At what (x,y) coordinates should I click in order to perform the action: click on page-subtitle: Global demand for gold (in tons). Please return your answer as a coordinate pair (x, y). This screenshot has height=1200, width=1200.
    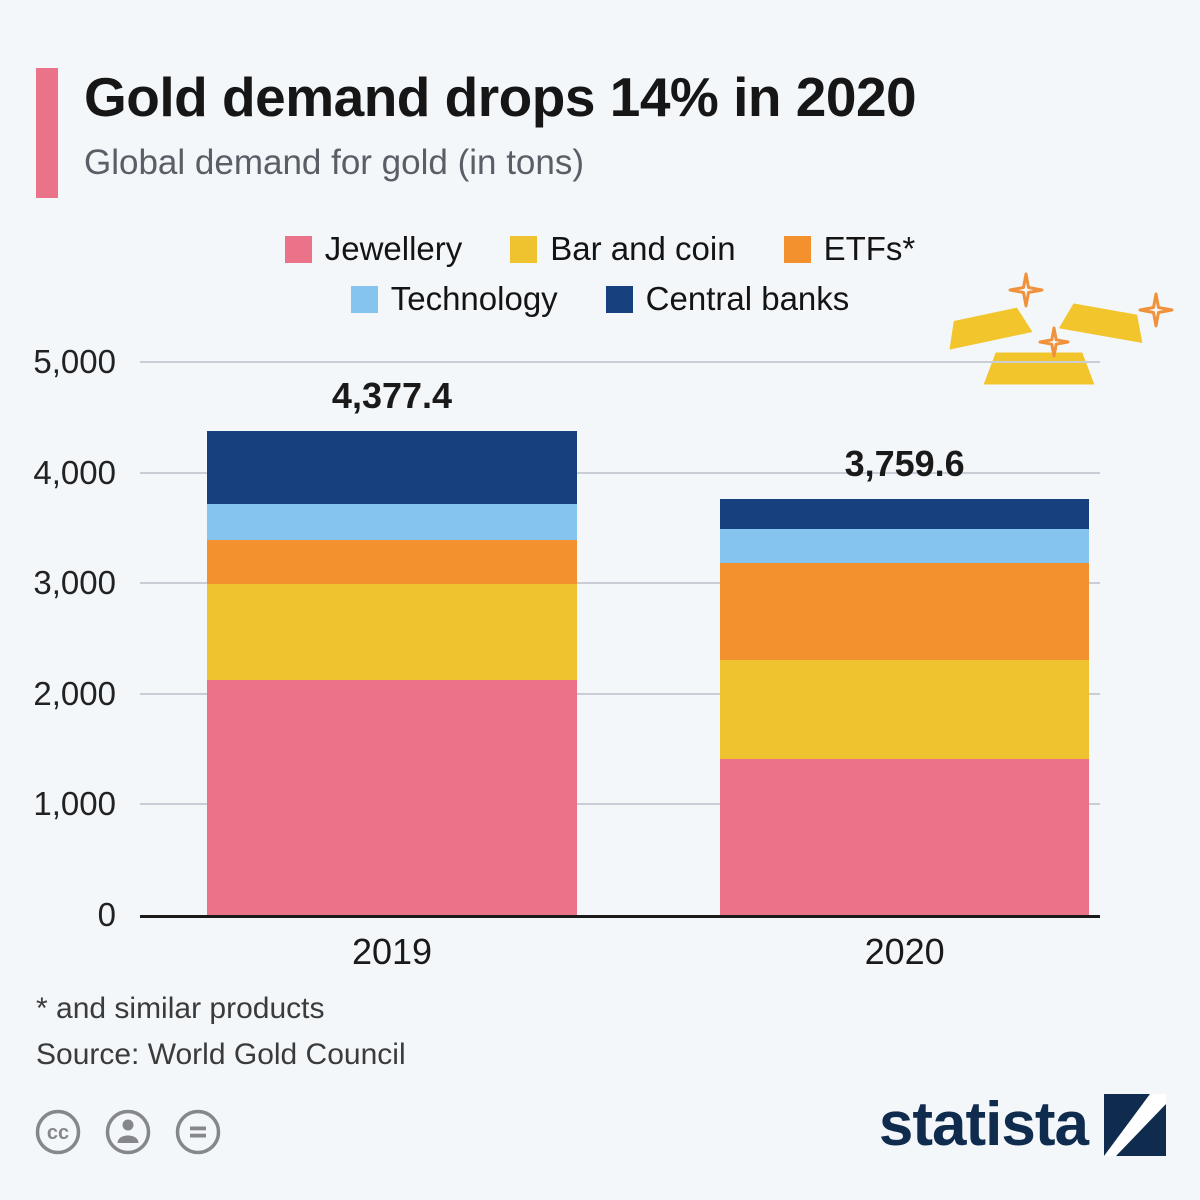
    Looking at the image, I should click on (334, 163).